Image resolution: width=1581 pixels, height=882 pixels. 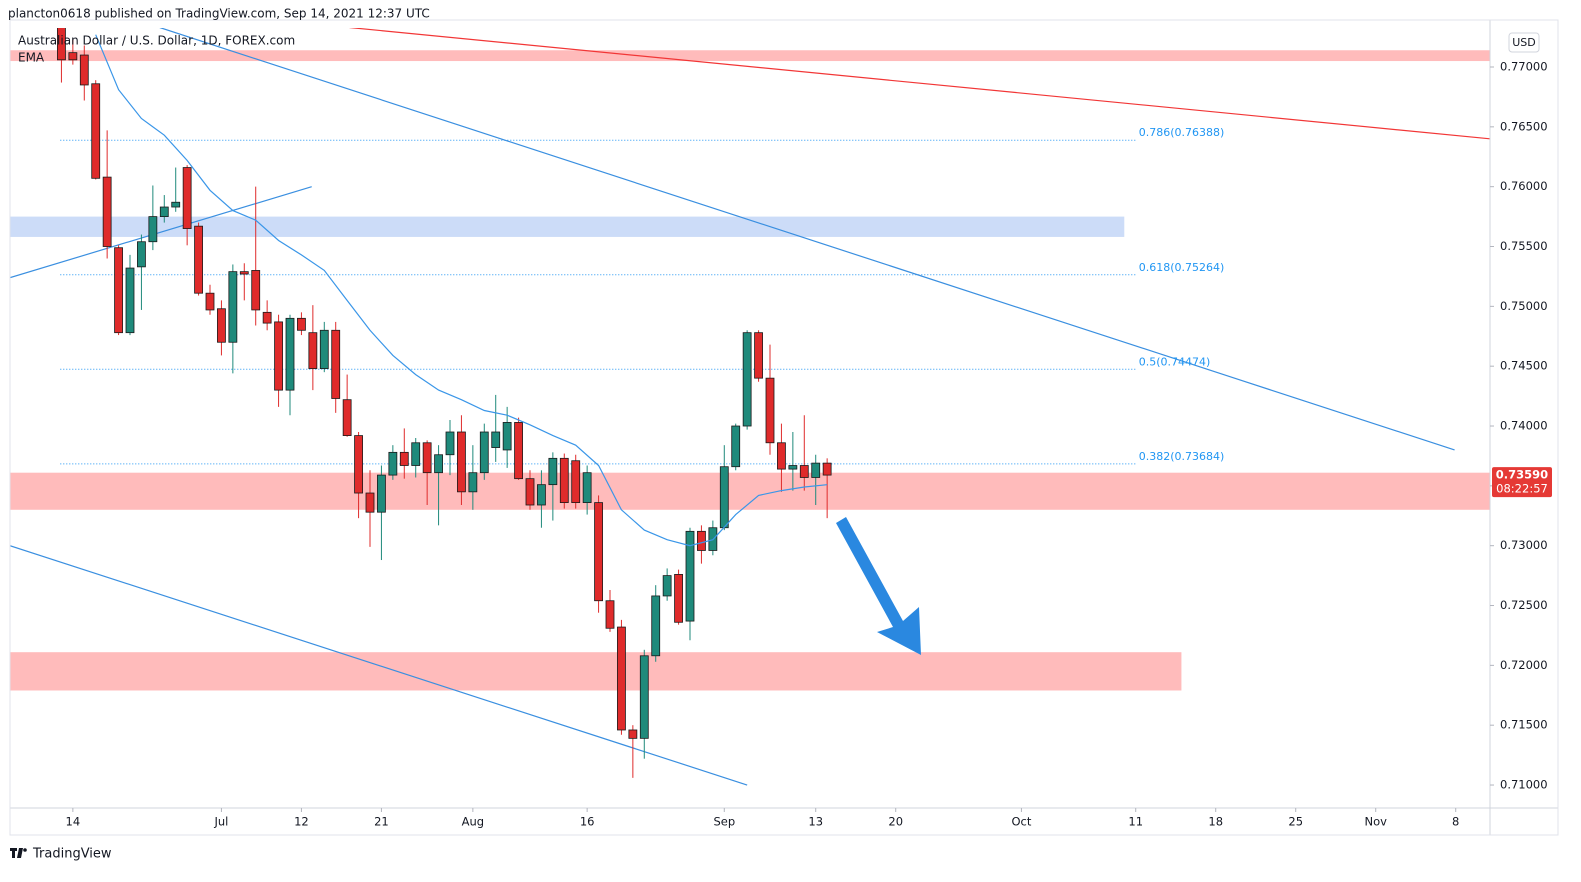 I want to click on fib-label: 0.786(0.76388), so click(x=1182, y=132).